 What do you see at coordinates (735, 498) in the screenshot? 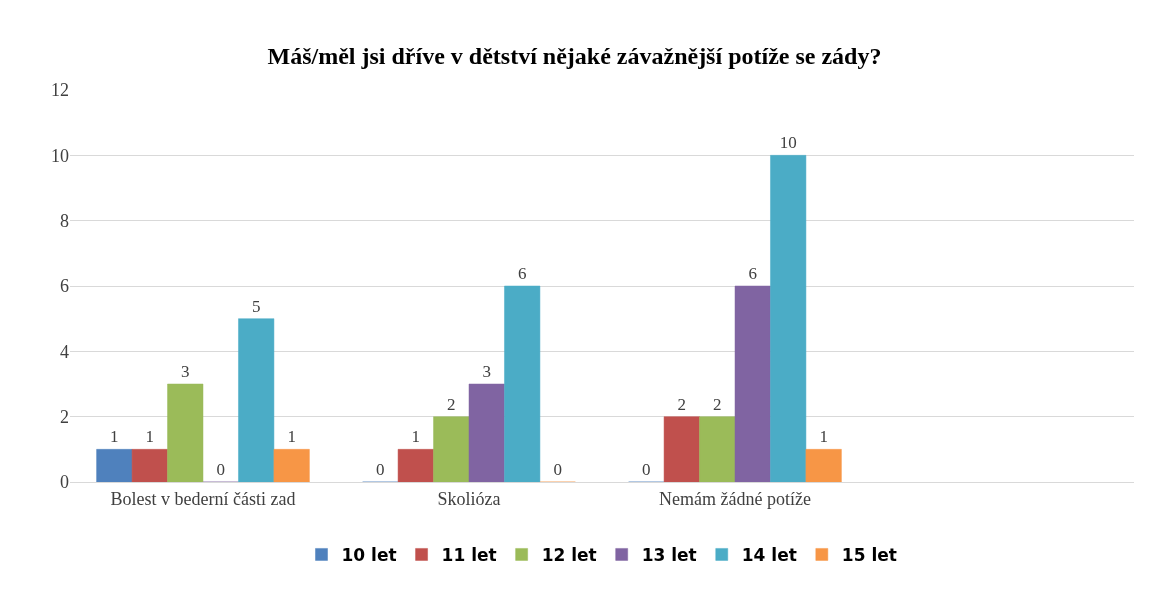
I see `x-tick-label: Nemám žádné potíže` at bounding box center [735, 498].